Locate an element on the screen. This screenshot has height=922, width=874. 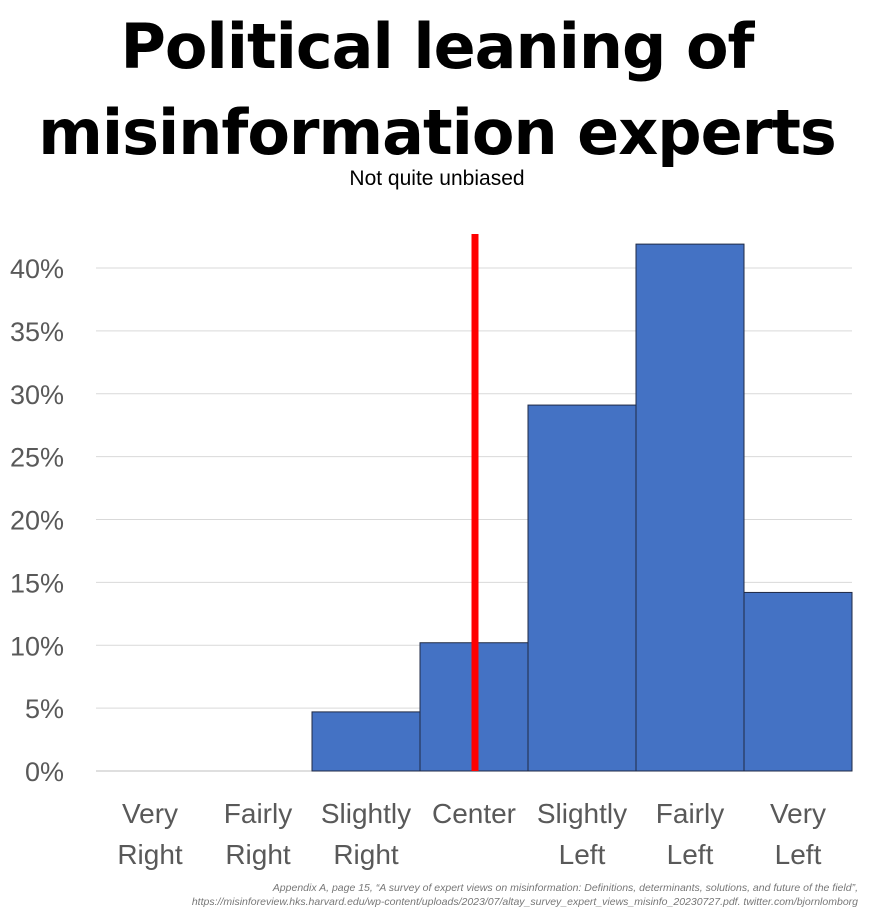
x-tick-label: Center is located at coordinates (474, 813).